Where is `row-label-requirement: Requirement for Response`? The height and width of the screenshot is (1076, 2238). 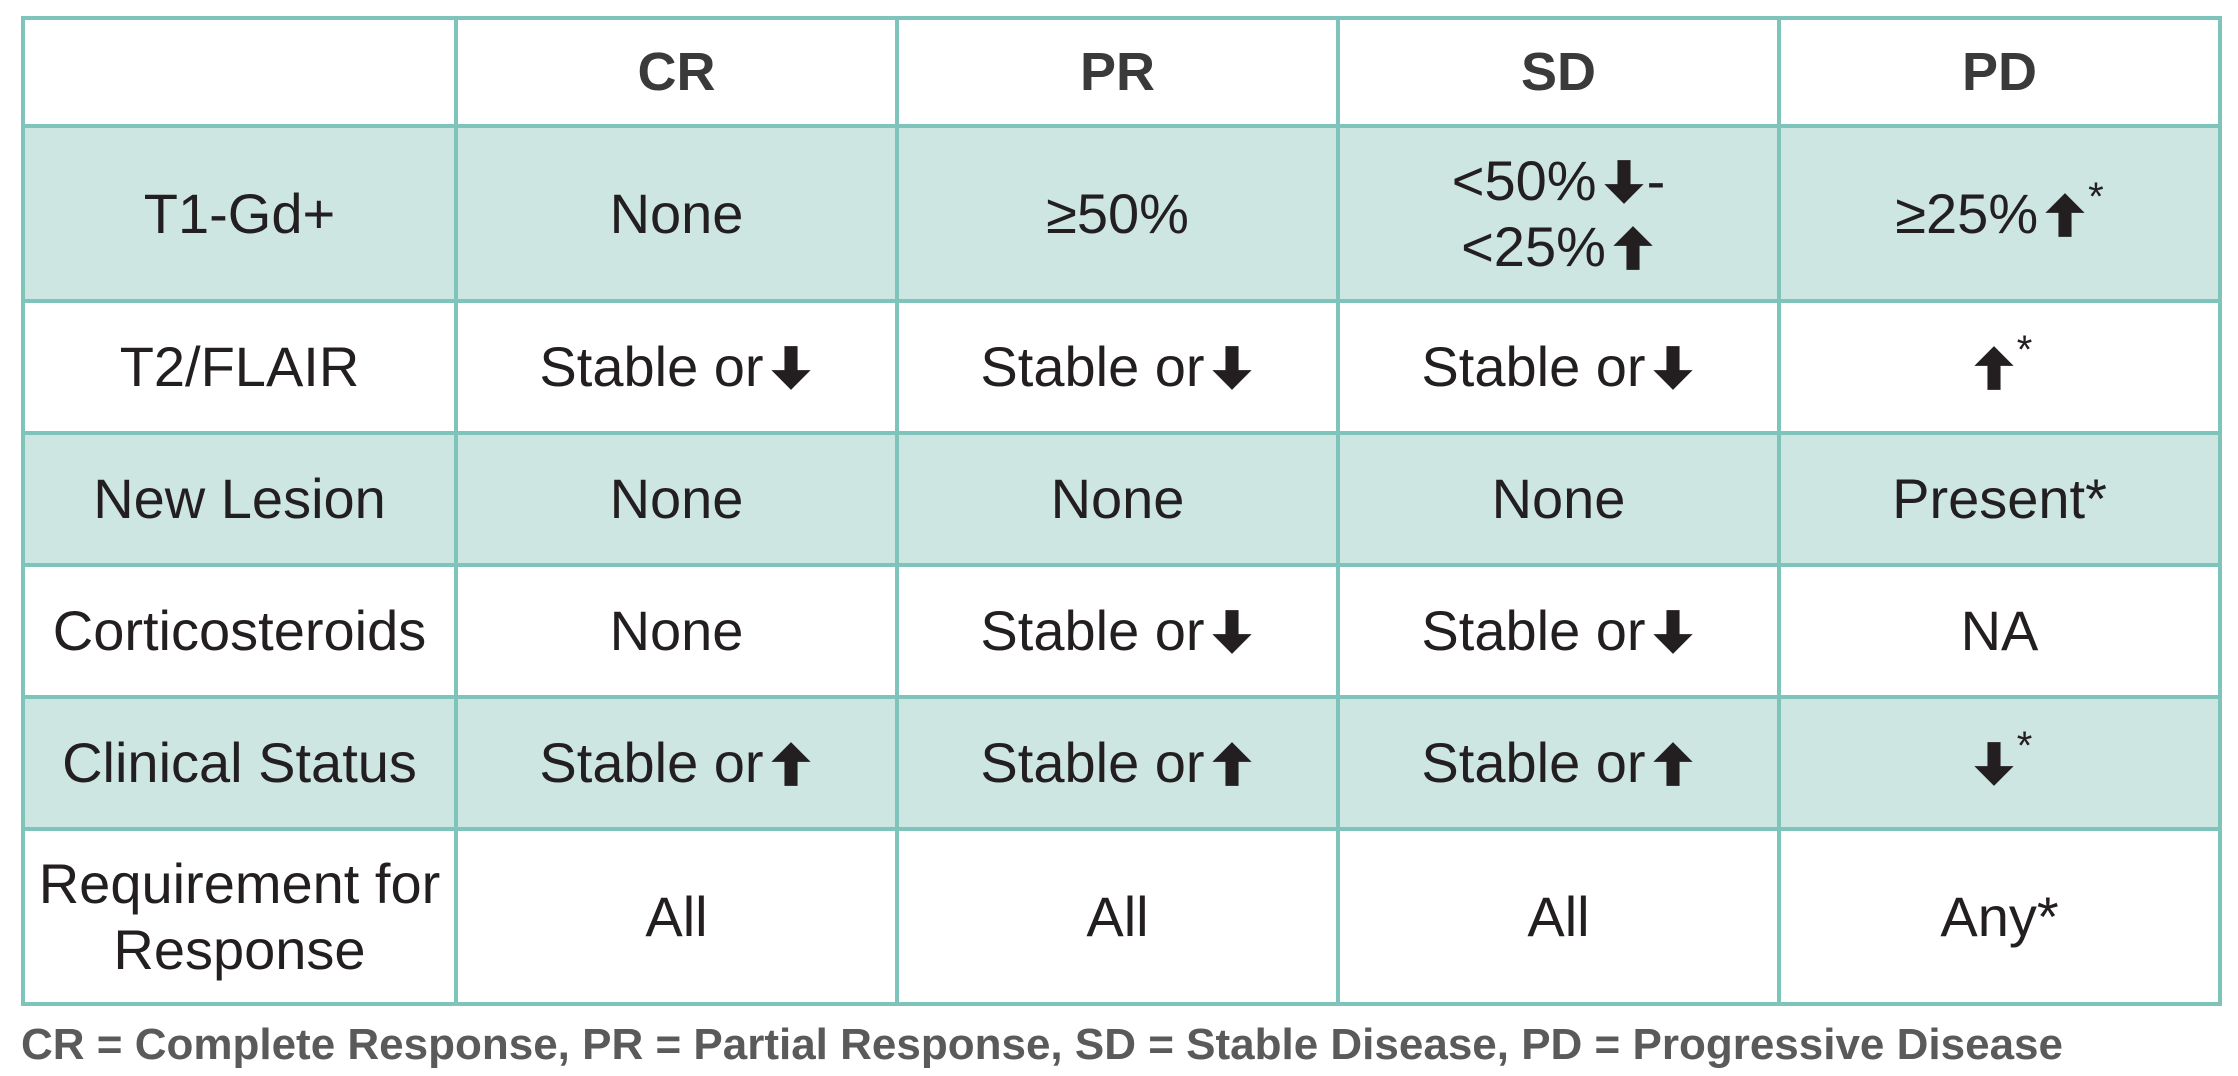
row-label-requirement: Requirement for Response is located at coordinates (239, 916).